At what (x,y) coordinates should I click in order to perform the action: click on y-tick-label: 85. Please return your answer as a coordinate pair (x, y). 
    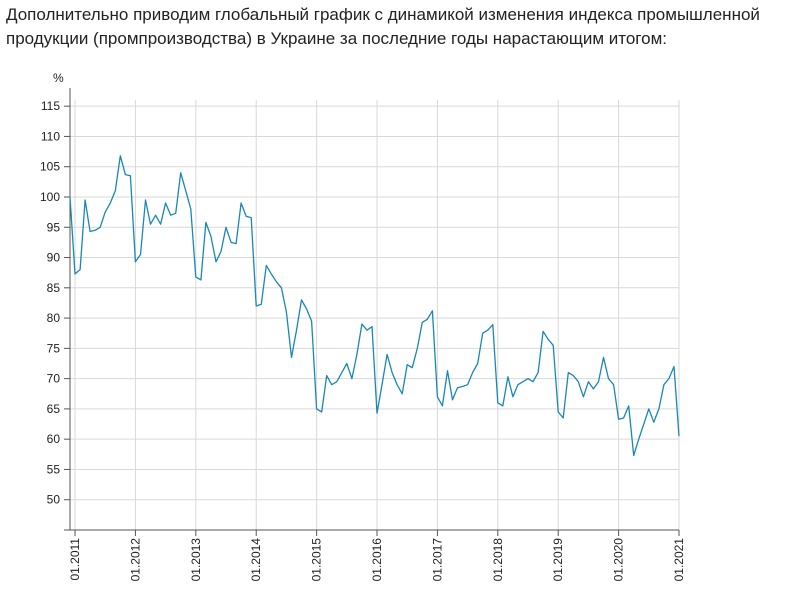
    Looking at the image, I should click on (54, 288).